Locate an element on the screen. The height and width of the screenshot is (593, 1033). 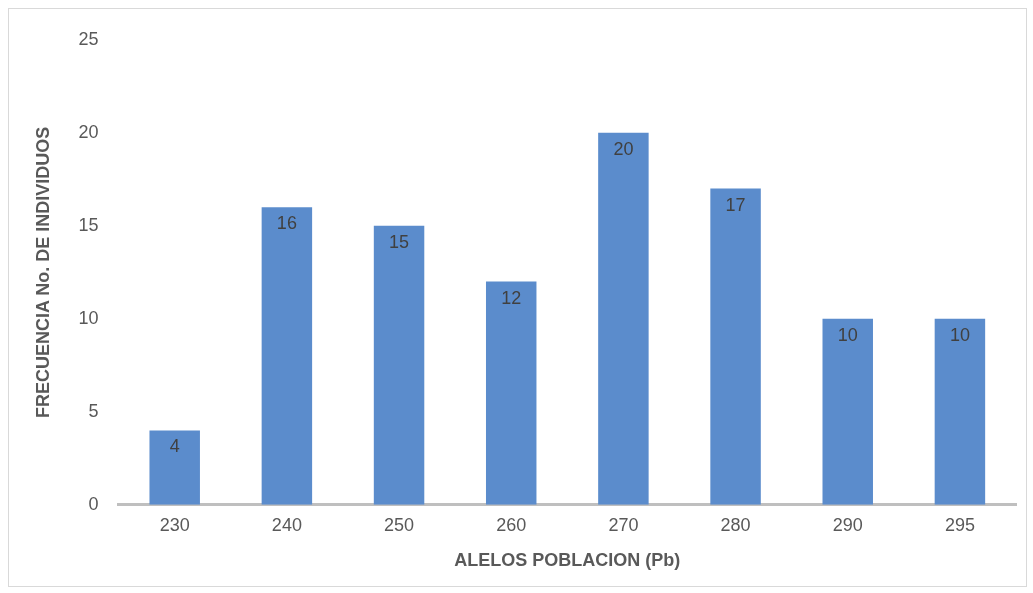
data-label: 16 is located at coordinates (286, 223).